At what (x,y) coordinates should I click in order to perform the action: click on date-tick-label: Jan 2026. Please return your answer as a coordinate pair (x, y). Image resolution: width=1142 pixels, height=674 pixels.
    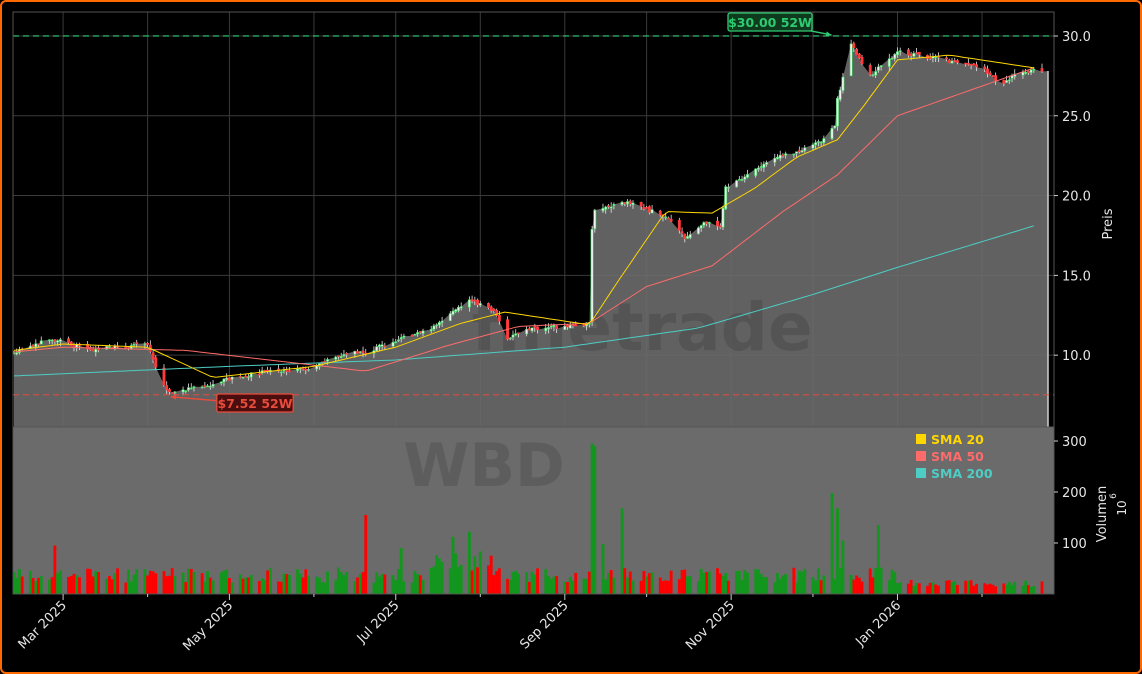
    Looking at the image, I should click on (879, 624).